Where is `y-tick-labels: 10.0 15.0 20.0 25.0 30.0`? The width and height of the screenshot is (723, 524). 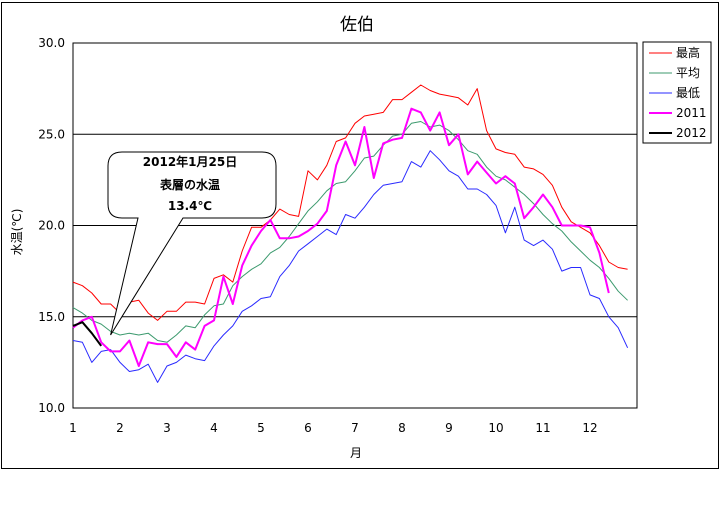 y-tick-labels: 10.0 15.0 20.0 25.0 30.0 is located at coordinates (51, 225).